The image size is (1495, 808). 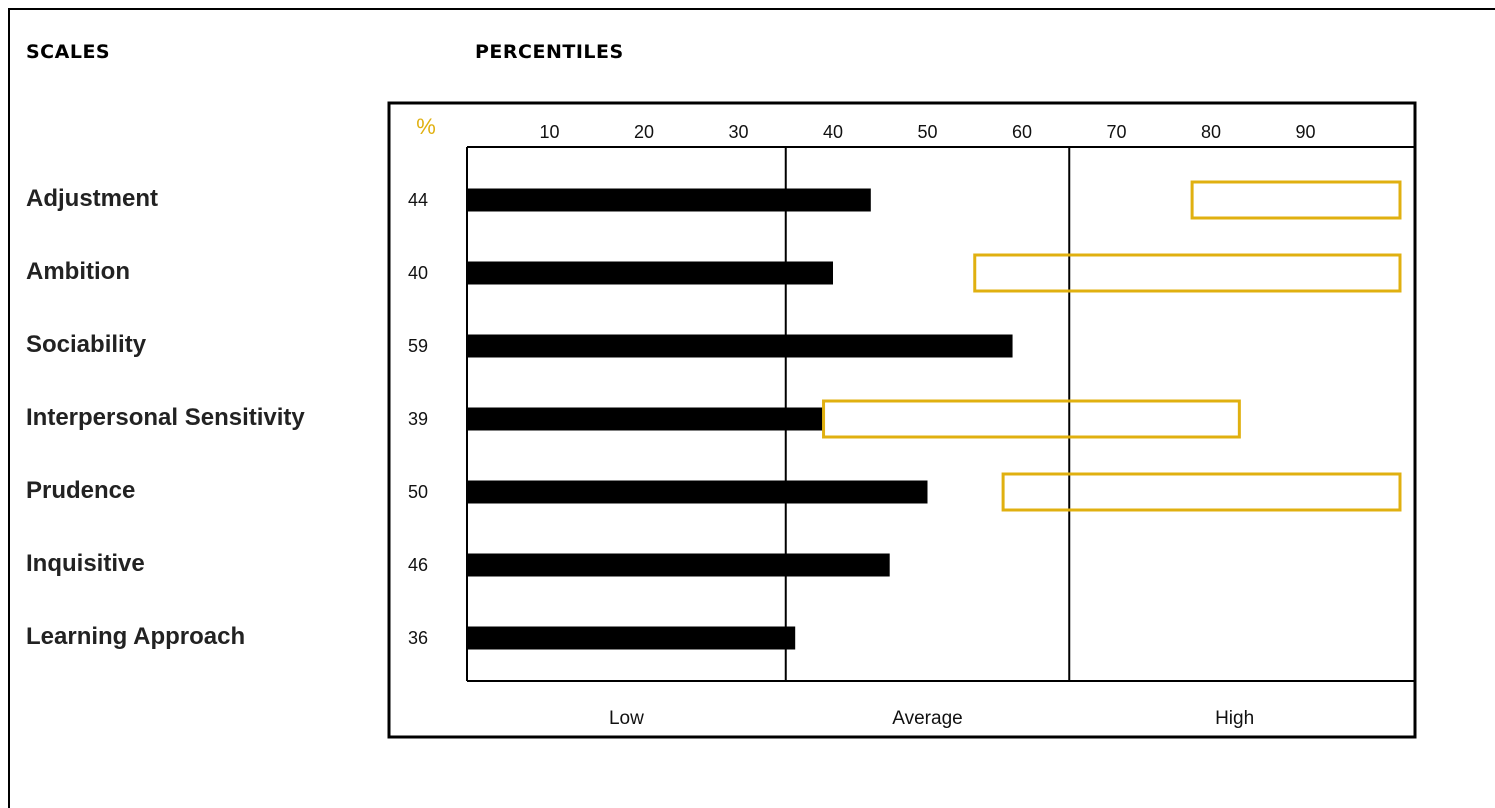 I want to click on x-tick-label: 50, so click(x=927, y=132).